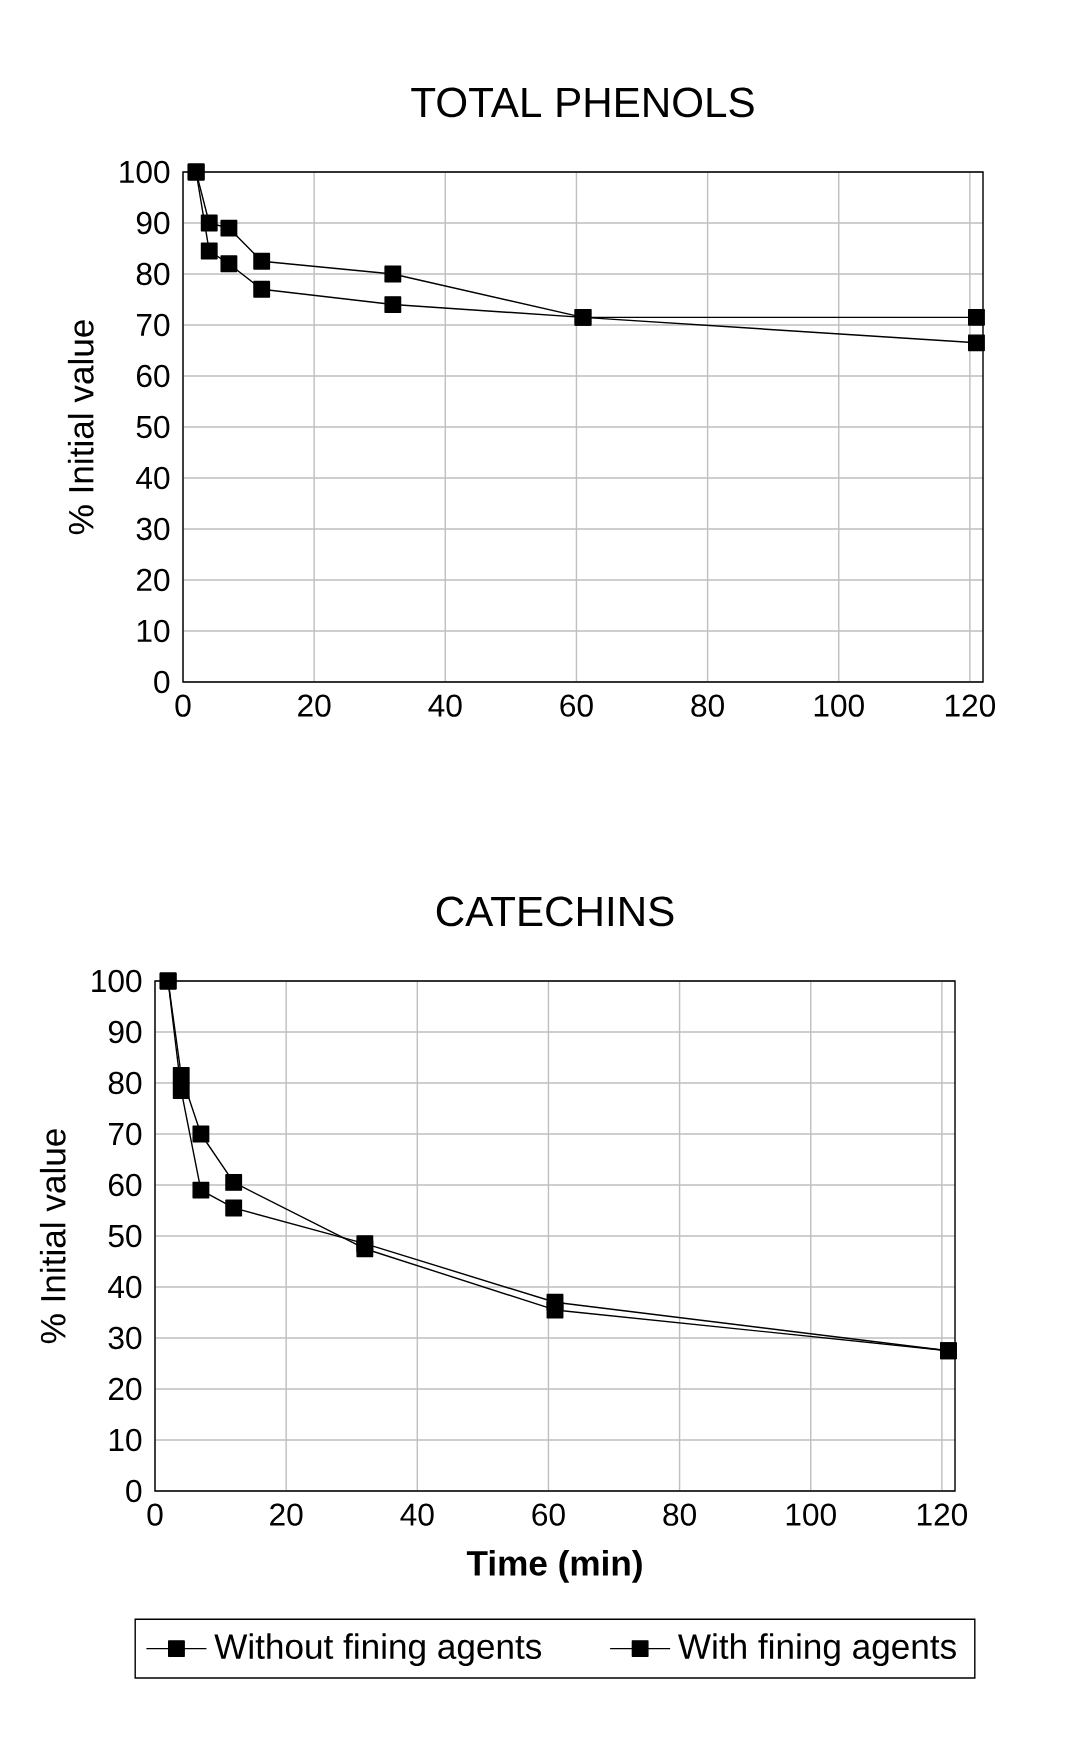 Image resolution: width=1071 pixels, height=1739 pixels. I want to click on x-axis-title: Time (min), so click(554, 1566).